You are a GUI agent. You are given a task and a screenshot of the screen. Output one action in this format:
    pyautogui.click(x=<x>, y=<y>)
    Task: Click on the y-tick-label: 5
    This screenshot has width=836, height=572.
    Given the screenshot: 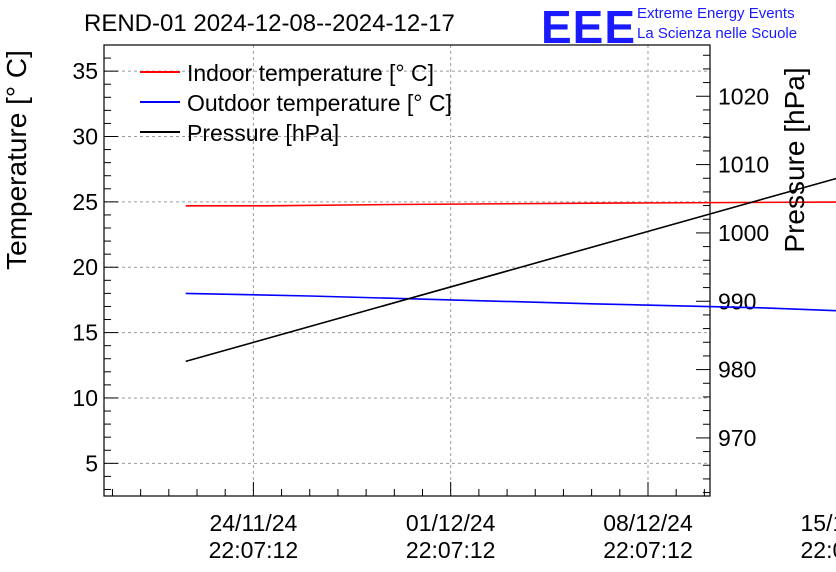 What is the action you would take?
    pyautogui.click(x=91, y=463)
    